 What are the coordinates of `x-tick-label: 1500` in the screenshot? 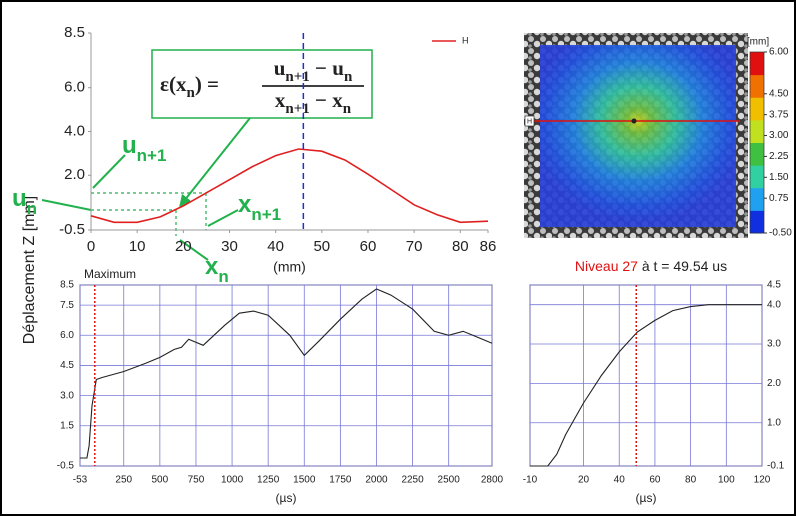 It's located at (304, 480).